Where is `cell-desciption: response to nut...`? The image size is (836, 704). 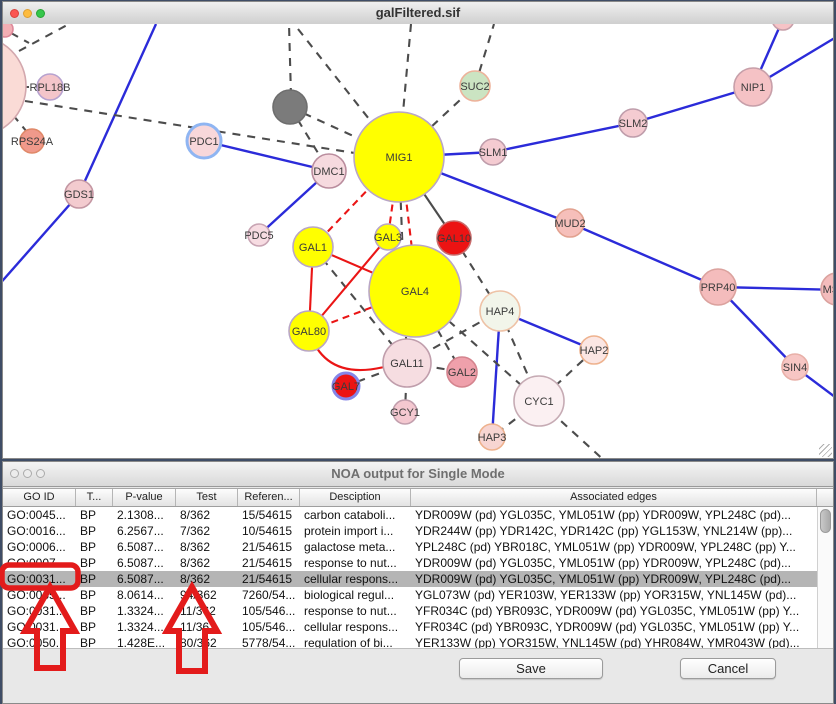 cell-desciption: response to nut... is located at coordinates (350, 611).